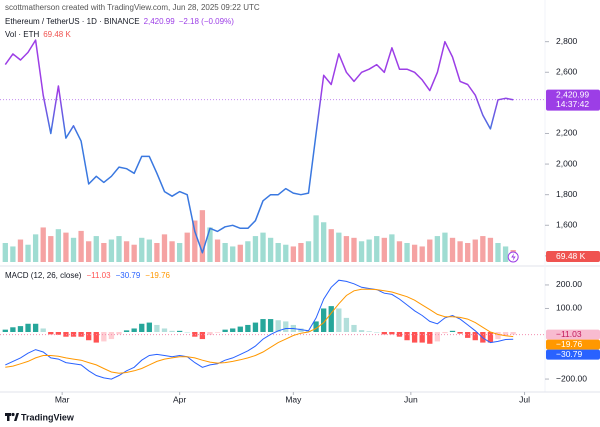 Image resolution: width=600 pixels, height=427 pixels. What do you see at coordinates (160, 21) in the screenshot?
I see `last-price: 2,420.99` at bounding box center [160, 21].